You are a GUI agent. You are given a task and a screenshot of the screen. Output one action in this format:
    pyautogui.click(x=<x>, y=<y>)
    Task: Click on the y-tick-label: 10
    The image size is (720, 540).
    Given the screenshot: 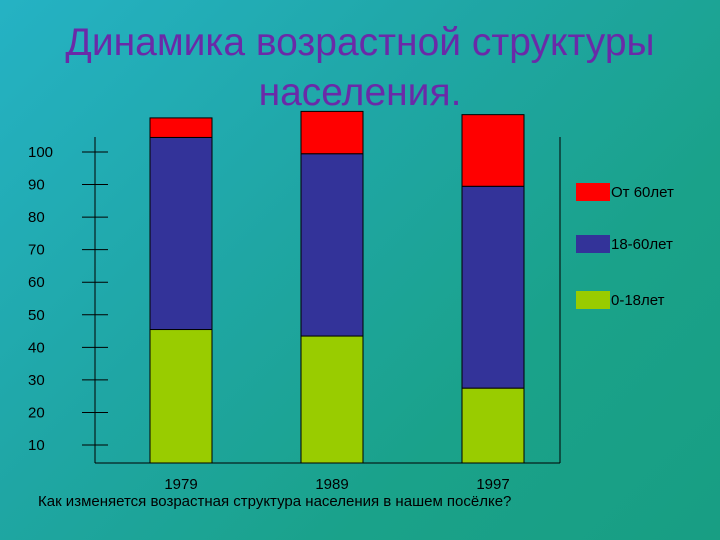 What is the action you would take?
    pyautogui.click(x=36, y=445)
    